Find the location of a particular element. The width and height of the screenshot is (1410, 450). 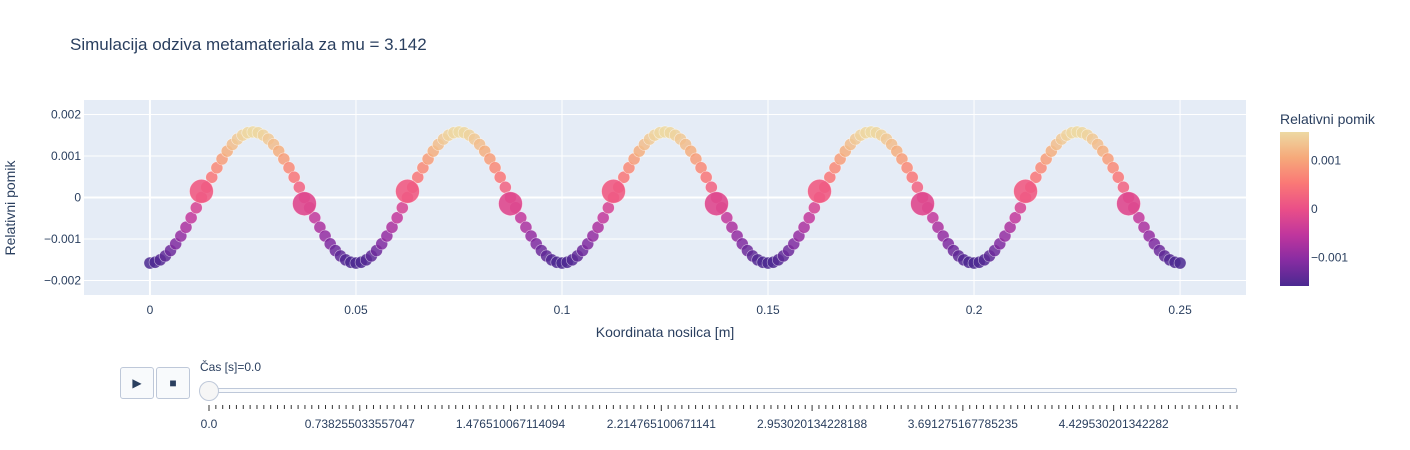

slider-tick-label: 1.476510067114094 is located at coordinates (510, 424).